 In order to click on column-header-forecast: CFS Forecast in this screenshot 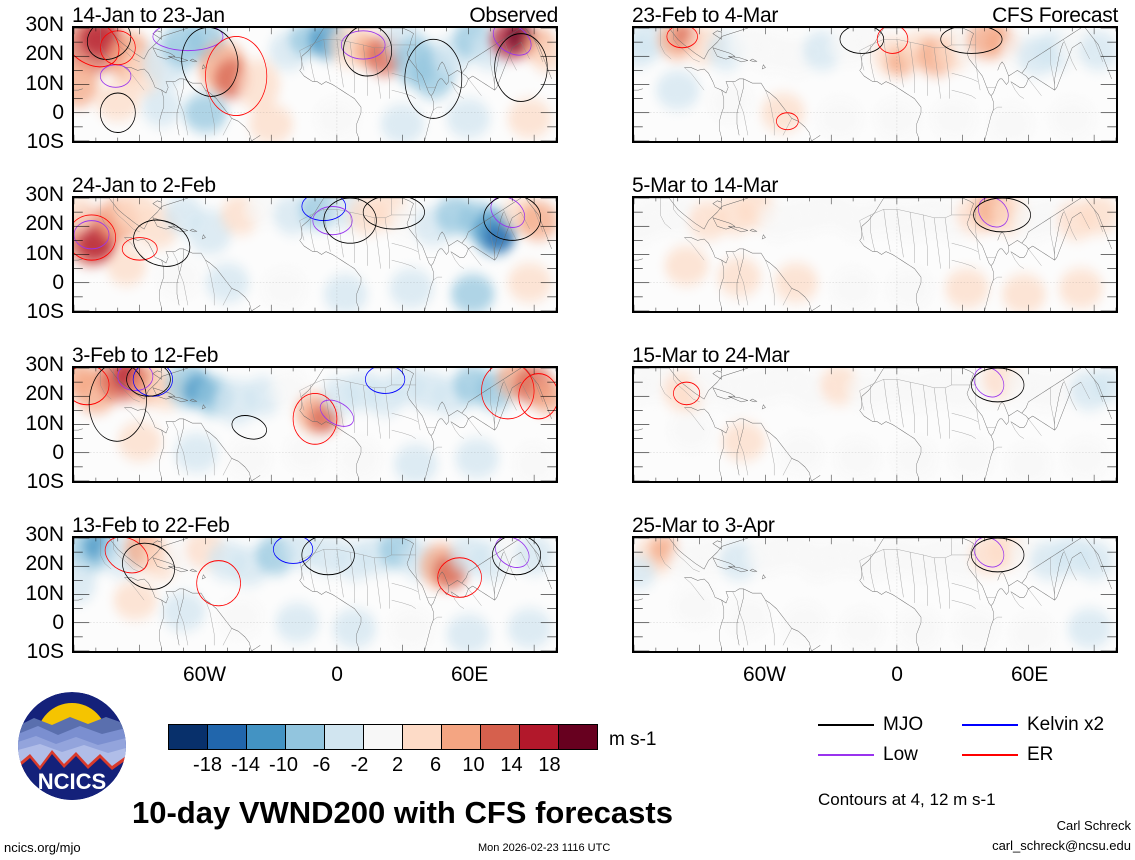, I will do `click(1055, 15)`.